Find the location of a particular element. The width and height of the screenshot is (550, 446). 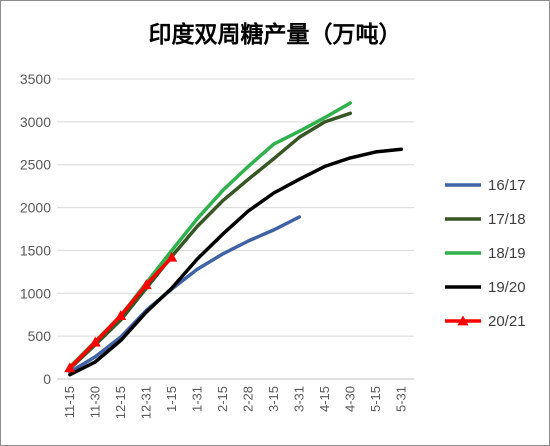

legend-label: 17/18 is located at coordinates (507, 219).